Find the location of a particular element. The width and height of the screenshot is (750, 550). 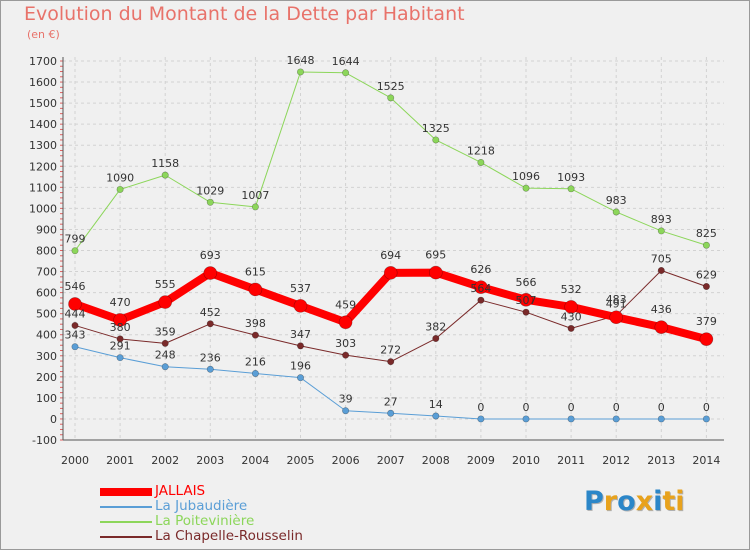

y-tick-label: -100 is located at coordinates (44, 440).